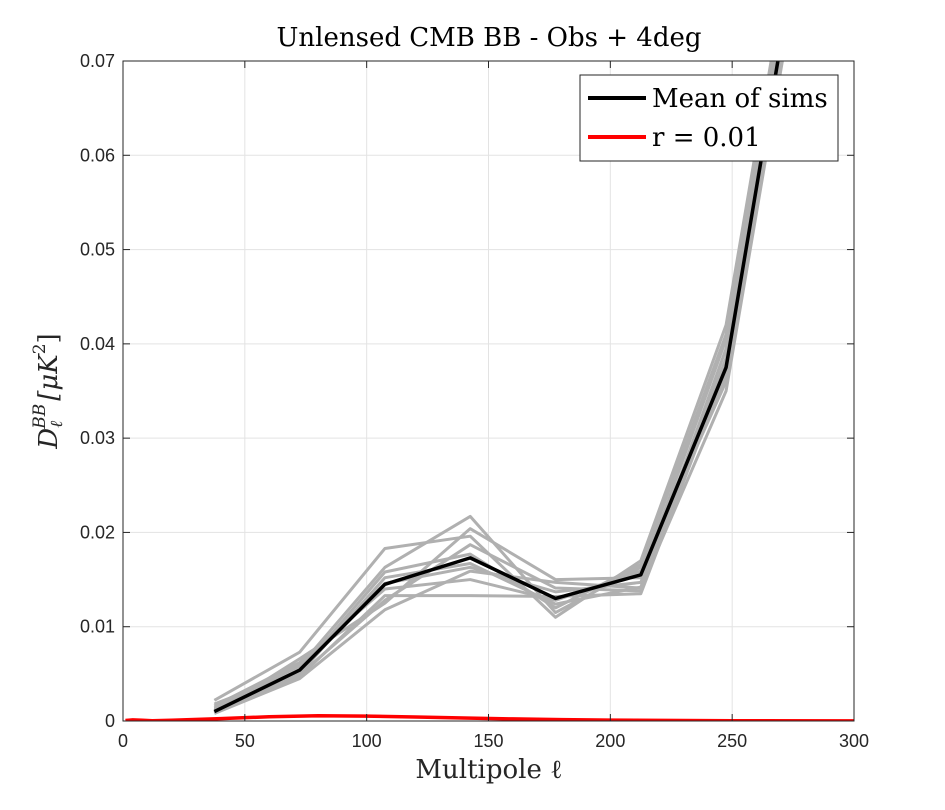  What do you see at coordinates (110, 721) in the screenshot?
I see `y-tick-label: 0` at bounding box center [110, 721].